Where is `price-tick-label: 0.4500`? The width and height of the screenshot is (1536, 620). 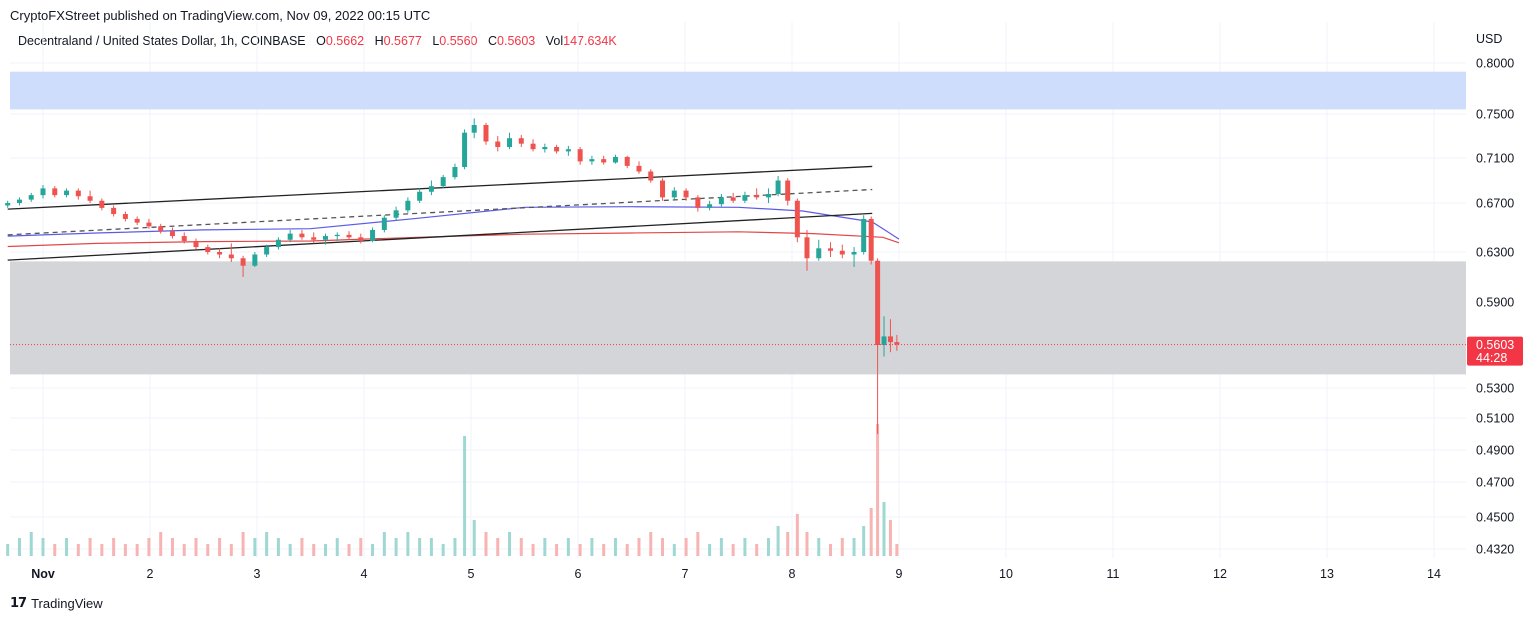 price-tick-label: 0.4500 is located at coordinates (1495, 518).